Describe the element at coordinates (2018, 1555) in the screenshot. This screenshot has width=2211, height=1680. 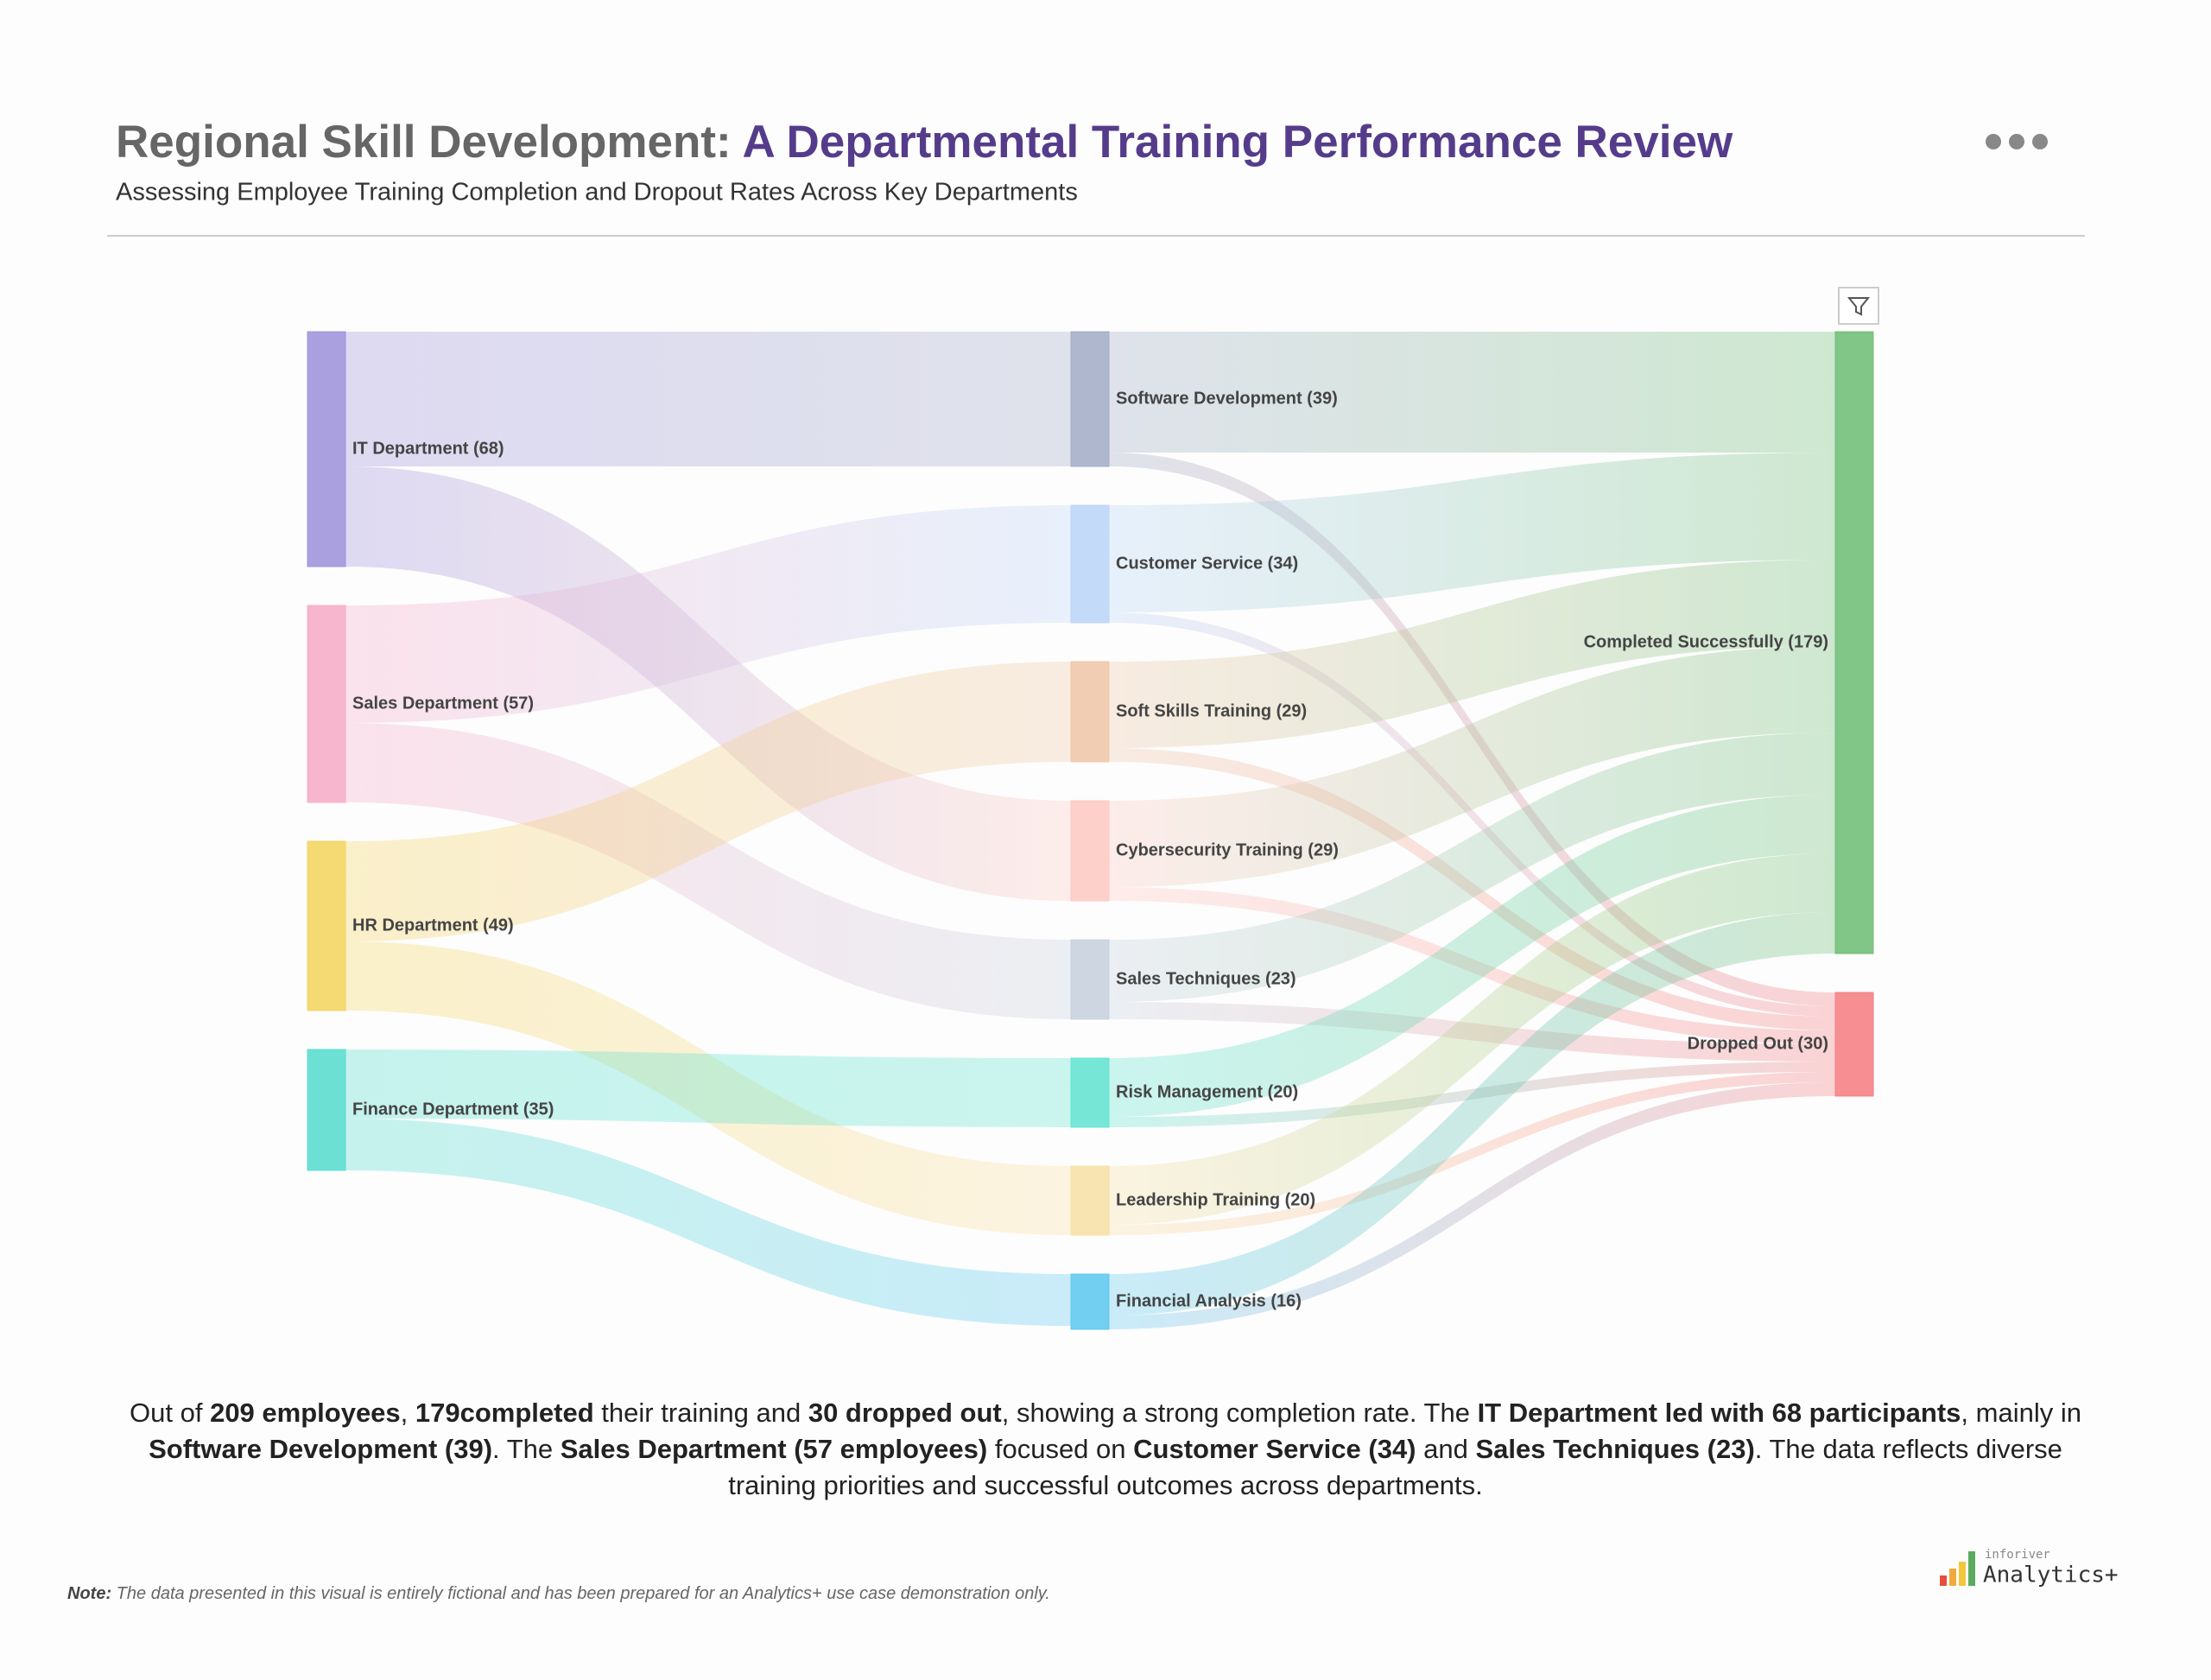
I see `brand-small: inforiver` at that location.